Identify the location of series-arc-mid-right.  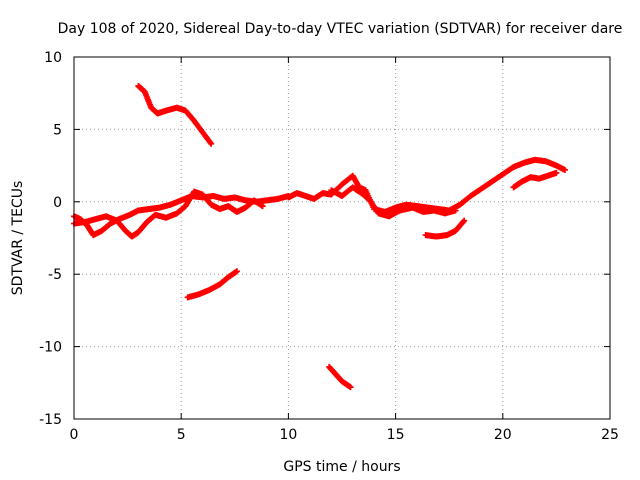
(445, 228).